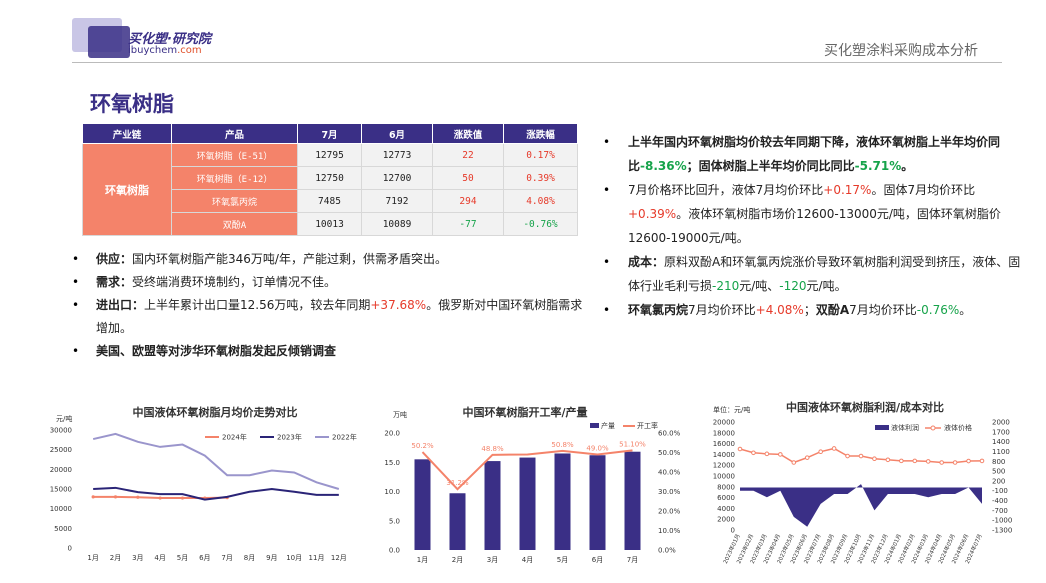 The image size is (1046, 583). I want to click on chart-title: 中国液体环氧树脂利润/成本对比, so click(865, 407).